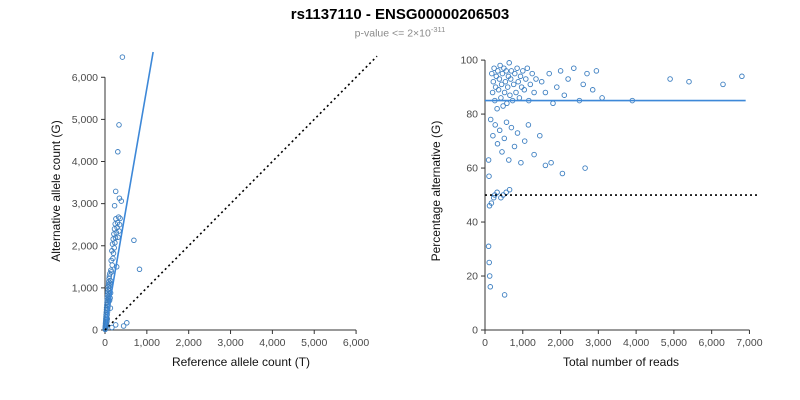  I want to click on svg-text: 60, so click(472, 169).